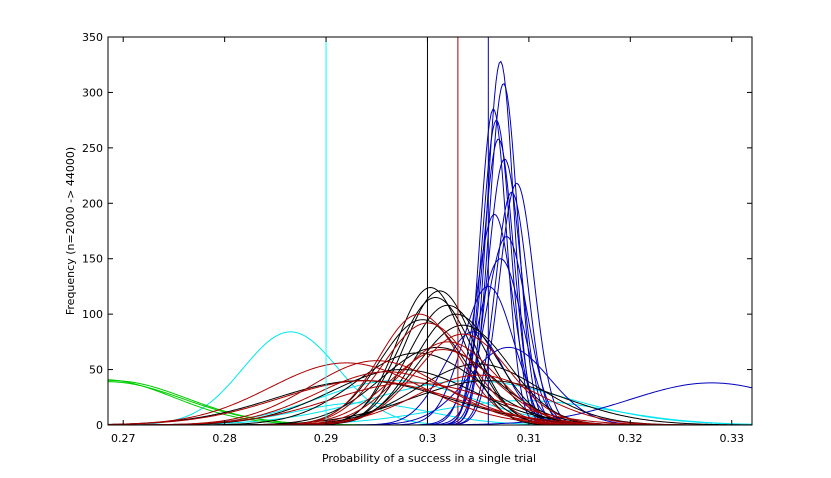 This screenshot has width=831, height=478. I want to click on y-tick-label: 50, so click(96, 370).